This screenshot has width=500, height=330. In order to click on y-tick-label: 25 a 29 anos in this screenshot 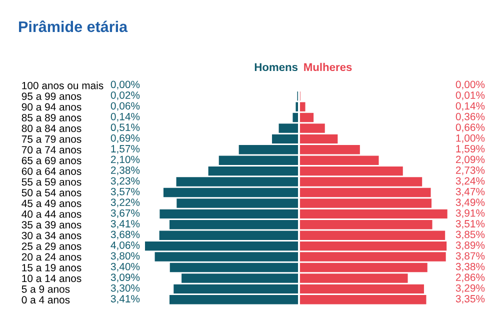, I will do `click(52, 246)`.